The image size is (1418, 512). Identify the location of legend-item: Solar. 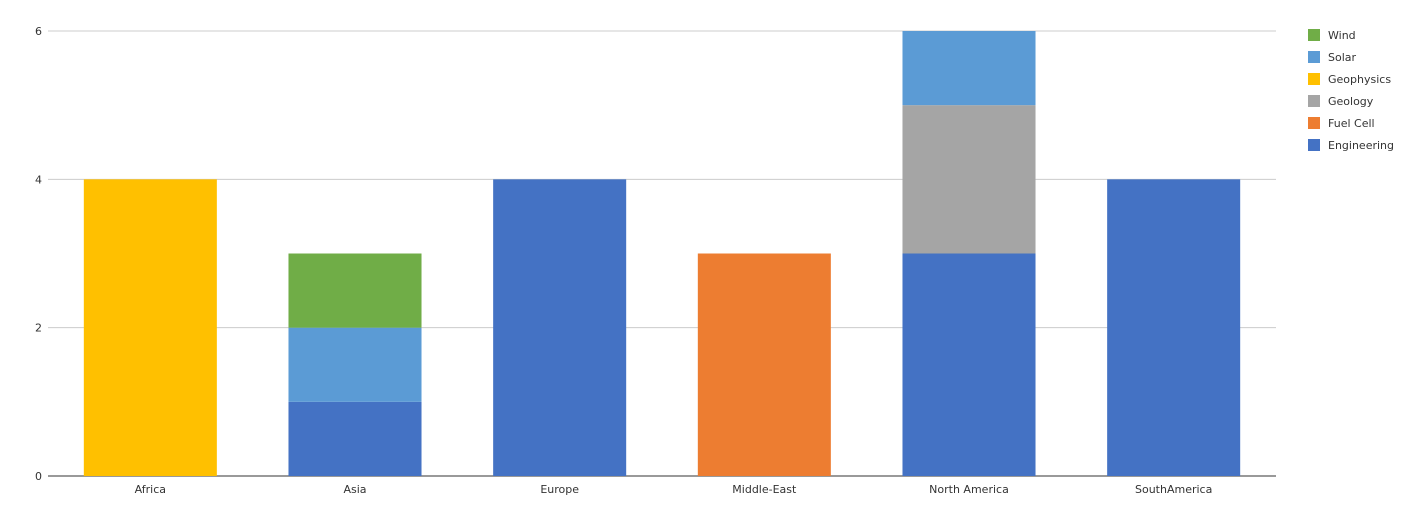
(1351, 57).